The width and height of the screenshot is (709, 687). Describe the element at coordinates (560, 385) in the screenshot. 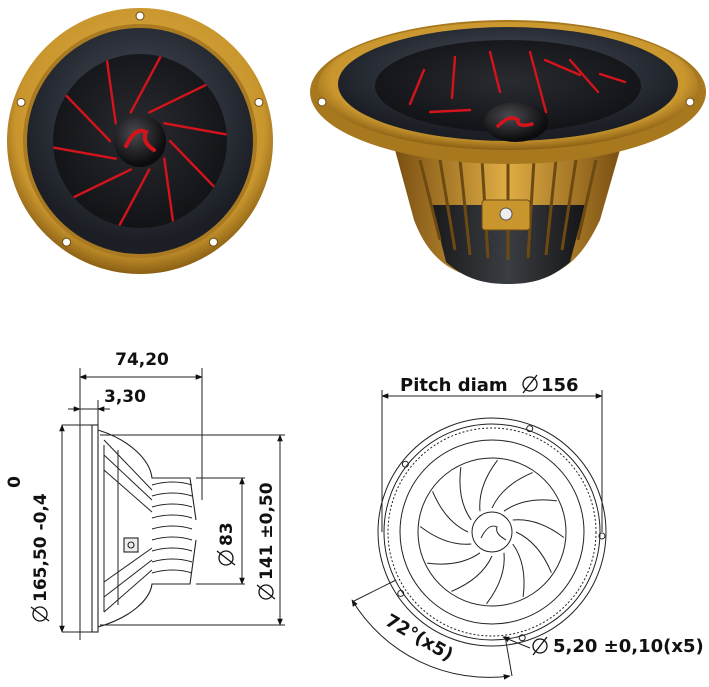

I see `pitch-diameter-value: 156` at that location.